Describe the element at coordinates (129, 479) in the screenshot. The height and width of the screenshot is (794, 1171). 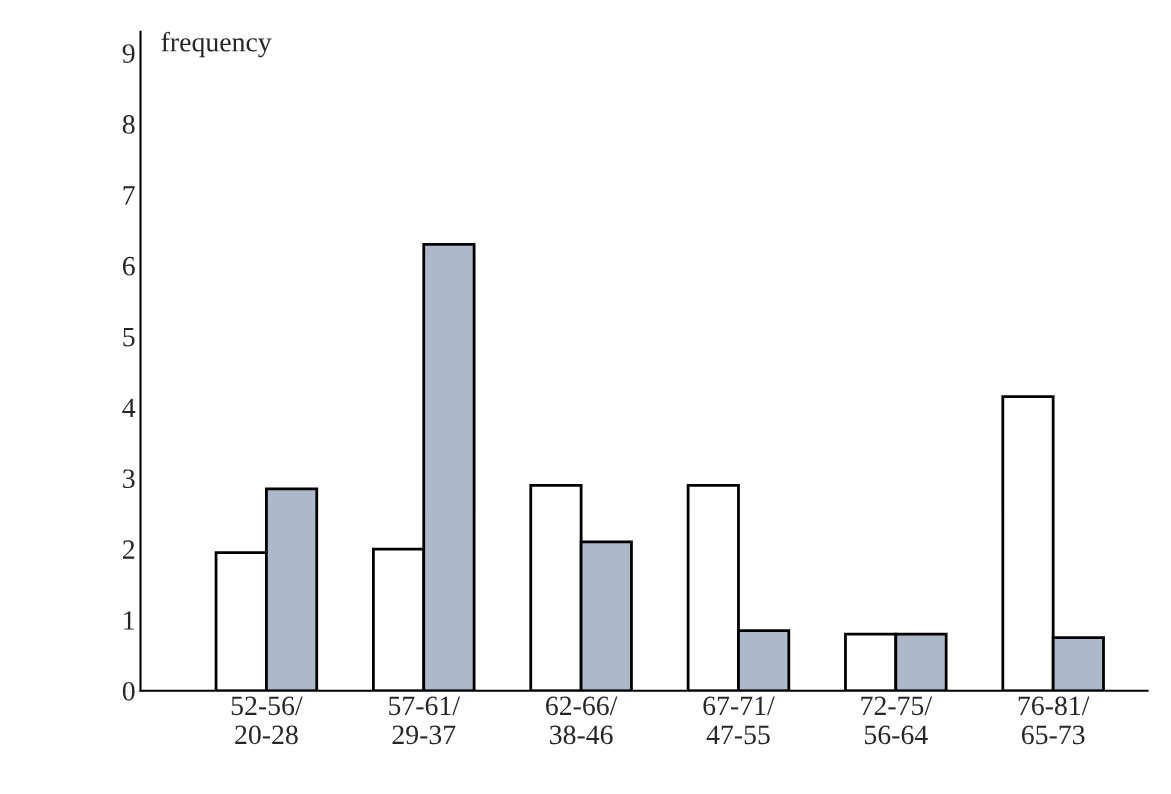
I see `y-tick-label: 3` at that location.